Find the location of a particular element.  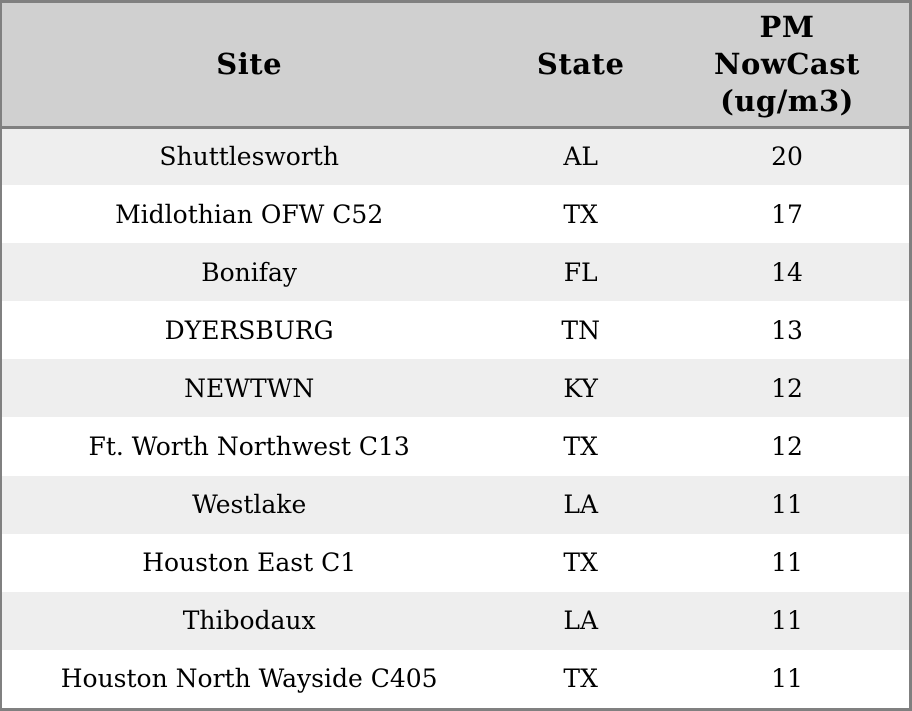

column-header-pm-nowcast: PM NowCast (ug/m3) is located at coordinates (787, 66).